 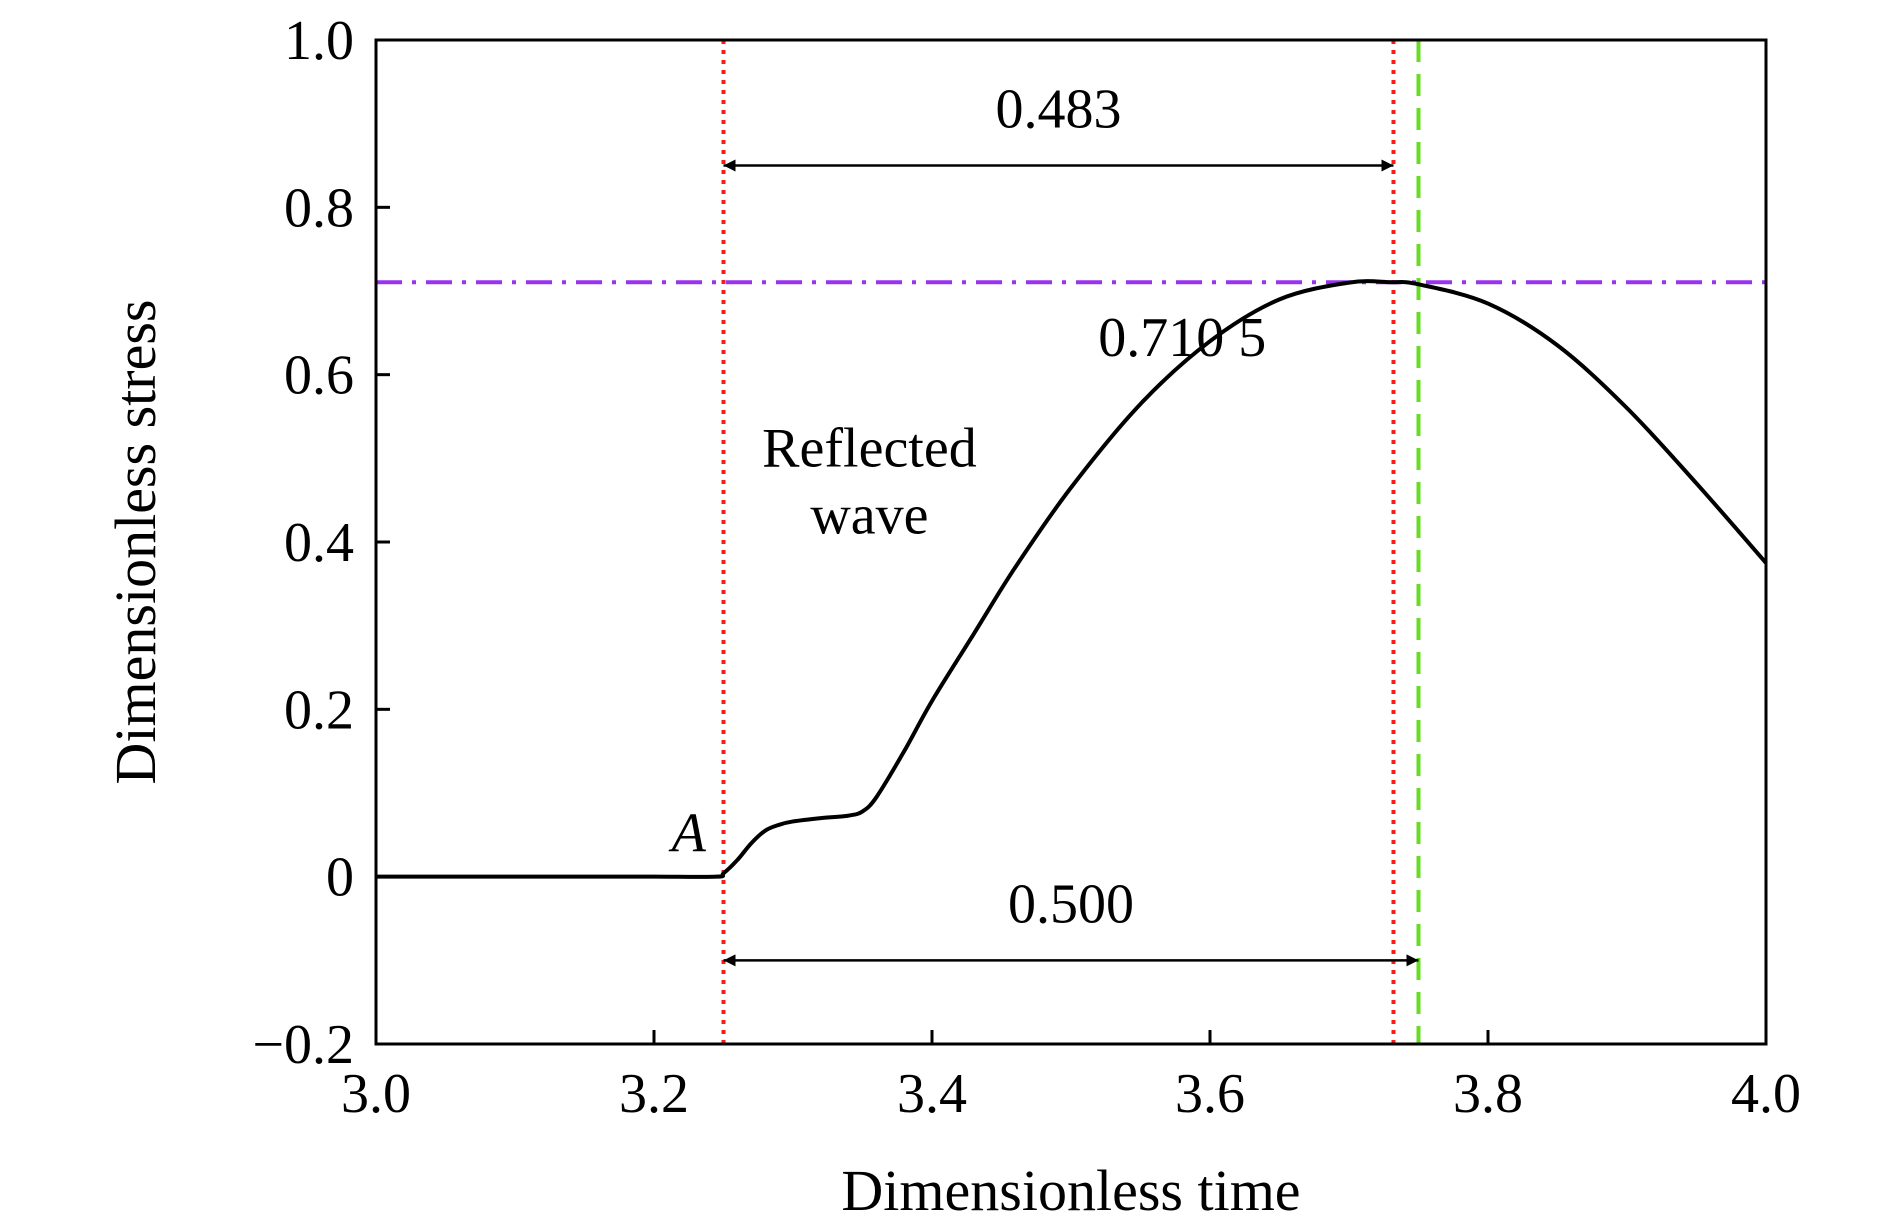 What do you see at coordinates (319, 208) in the screenshot?
I see `y-tick-label: 0.8` at bounding box center [319, 208].